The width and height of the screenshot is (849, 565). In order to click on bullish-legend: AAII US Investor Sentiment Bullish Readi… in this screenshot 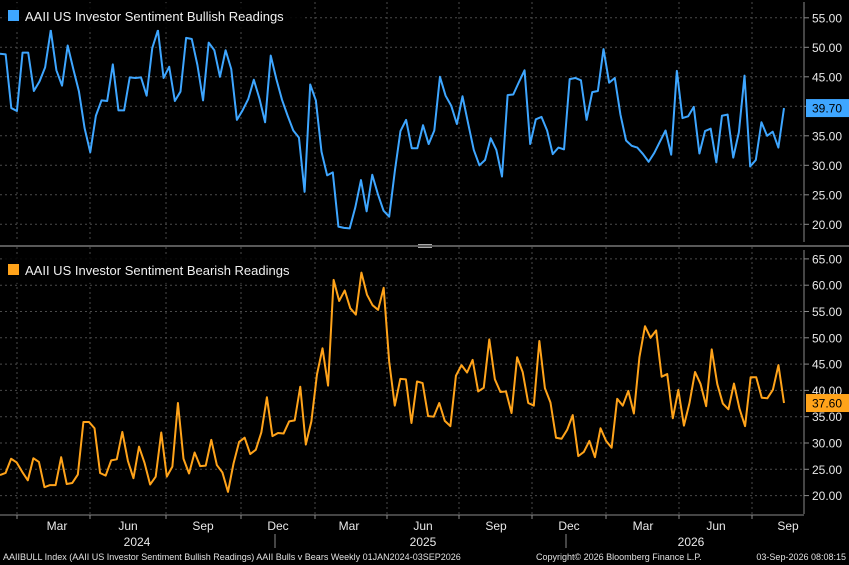, I will do `click(153, 16)`.